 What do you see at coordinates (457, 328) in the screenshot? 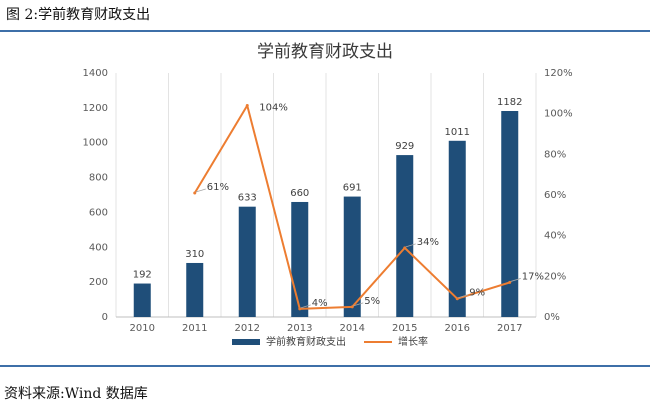
I see `x-tick-label: 2016` at bounding box center [457, 328].